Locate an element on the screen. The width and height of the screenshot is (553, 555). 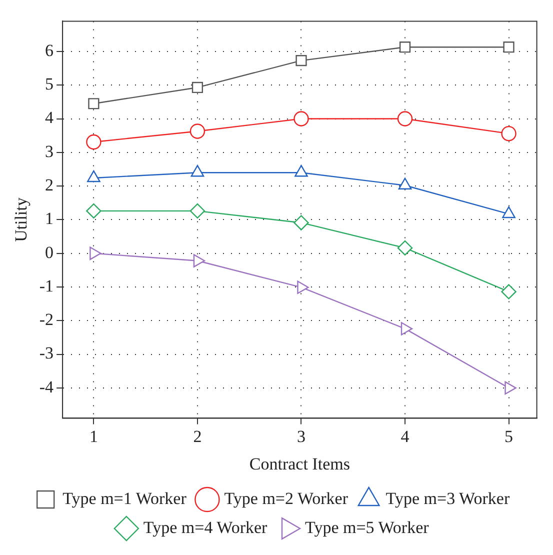
y-tick-label: -4 is located at coordinates (46, 386).